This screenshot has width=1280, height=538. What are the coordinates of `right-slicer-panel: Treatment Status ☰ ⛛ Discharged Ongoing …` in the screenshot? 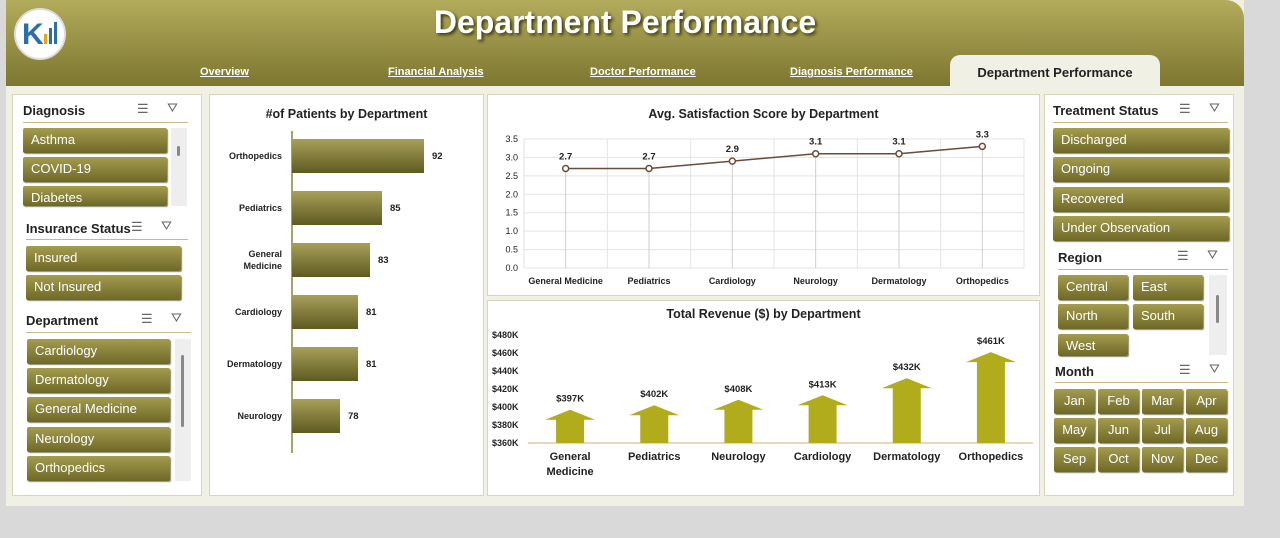 It's located at (1139, 295).